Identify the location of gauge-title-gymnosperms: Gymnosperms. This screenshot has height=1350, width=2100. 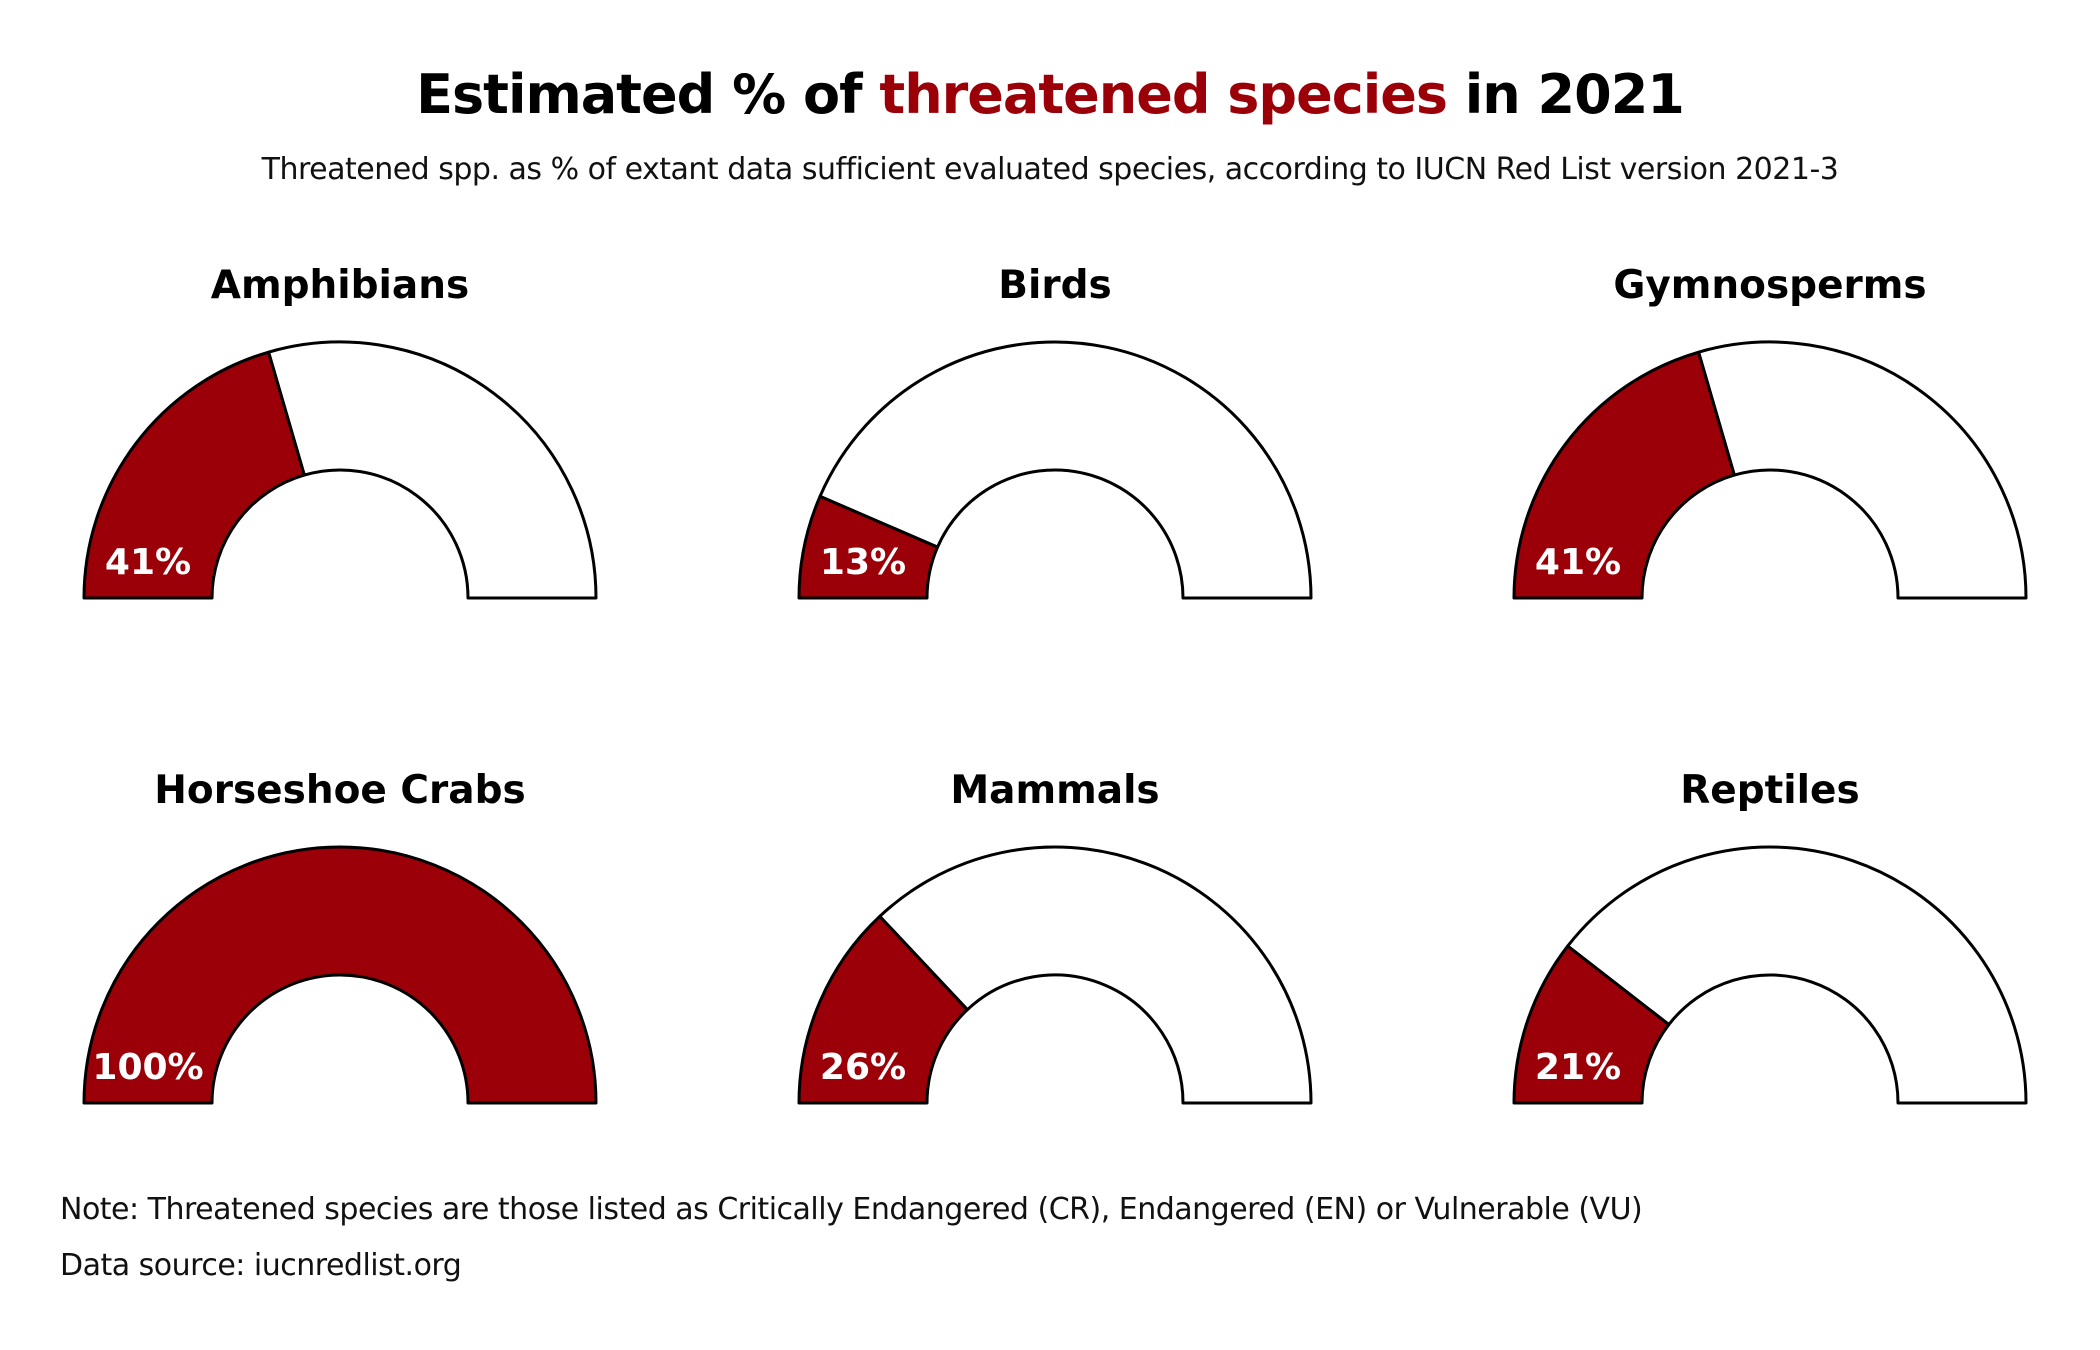
(1769, 285).